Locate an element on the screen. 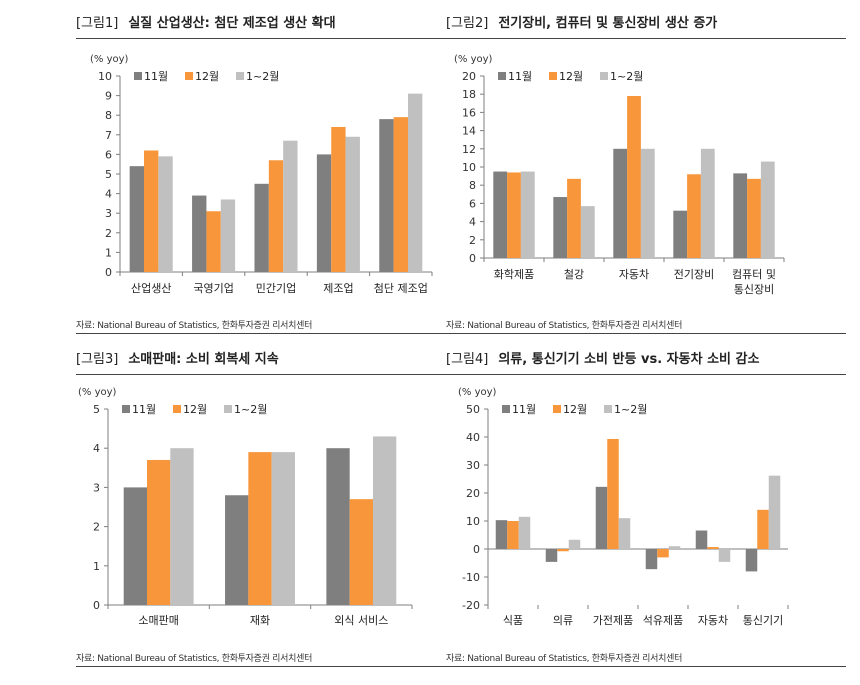  y-tick-label: 9 is located at coordinates (108, 96).